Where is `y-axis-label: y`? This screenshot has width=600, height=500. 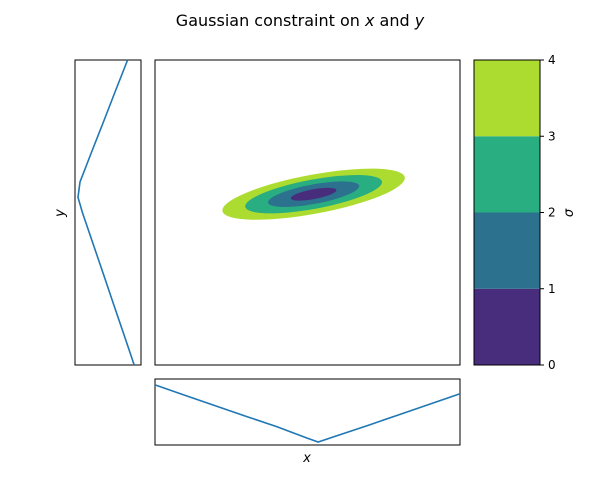
y-axis-label: y is located at coordinates (60, 213).